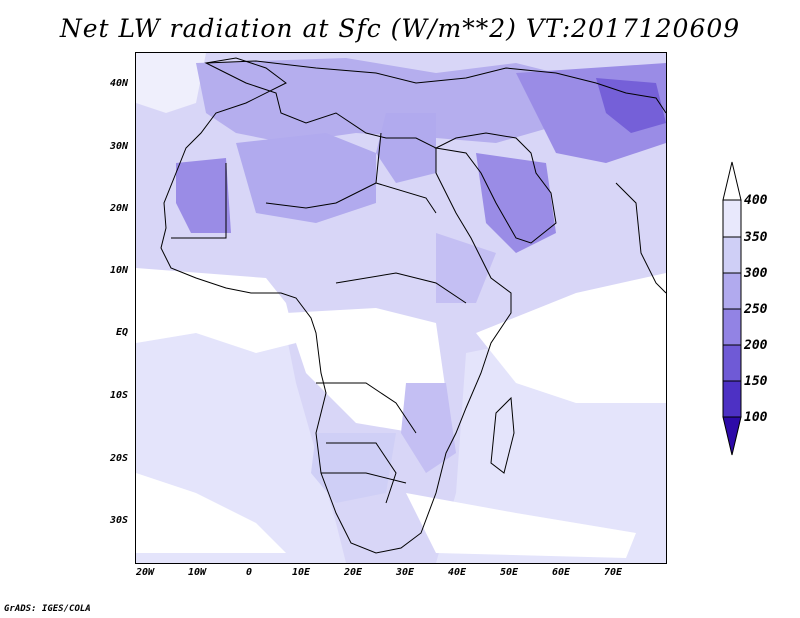  Describe the element at coordinates (118, 270) in the screenshot. I see `lat-label: 10N` at that location.